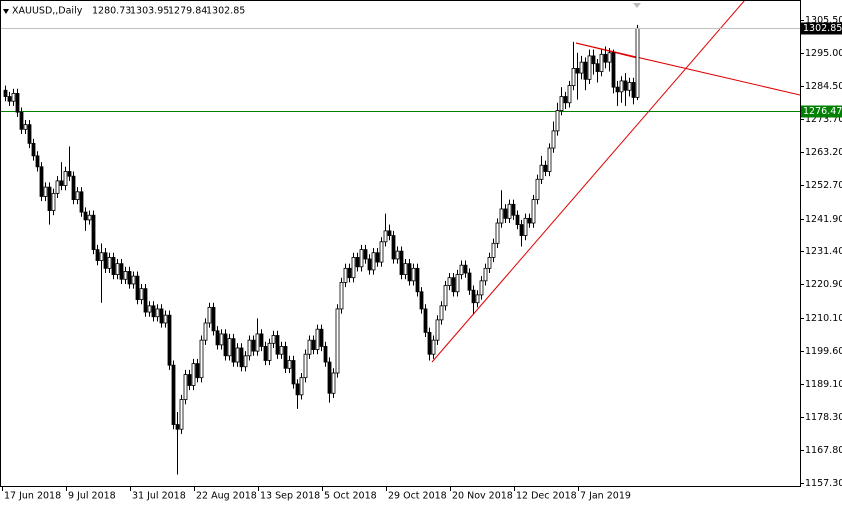 The width and height of the screenshot is (842, 512). What do you see at coordinates (823, 450) in the screenshot?
I see `y-tick-label: 1167.80` at bounding box center [823, 450].